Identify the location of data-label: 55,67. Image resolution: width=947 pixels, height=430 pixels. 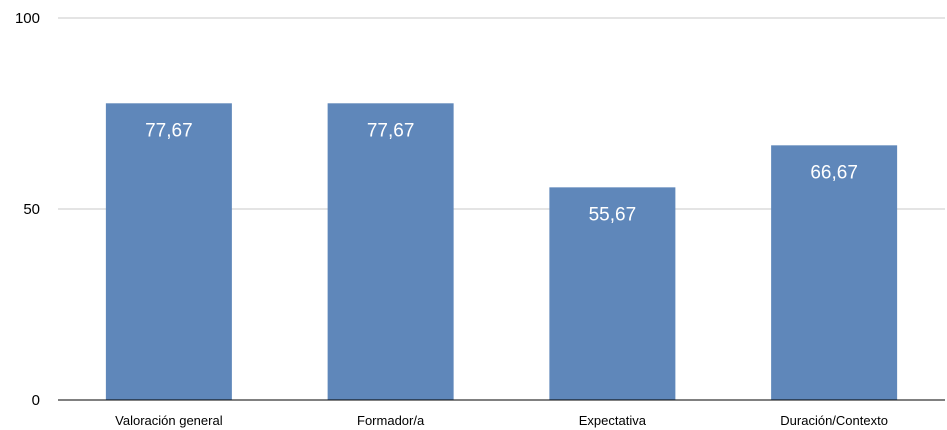
(613, 214).